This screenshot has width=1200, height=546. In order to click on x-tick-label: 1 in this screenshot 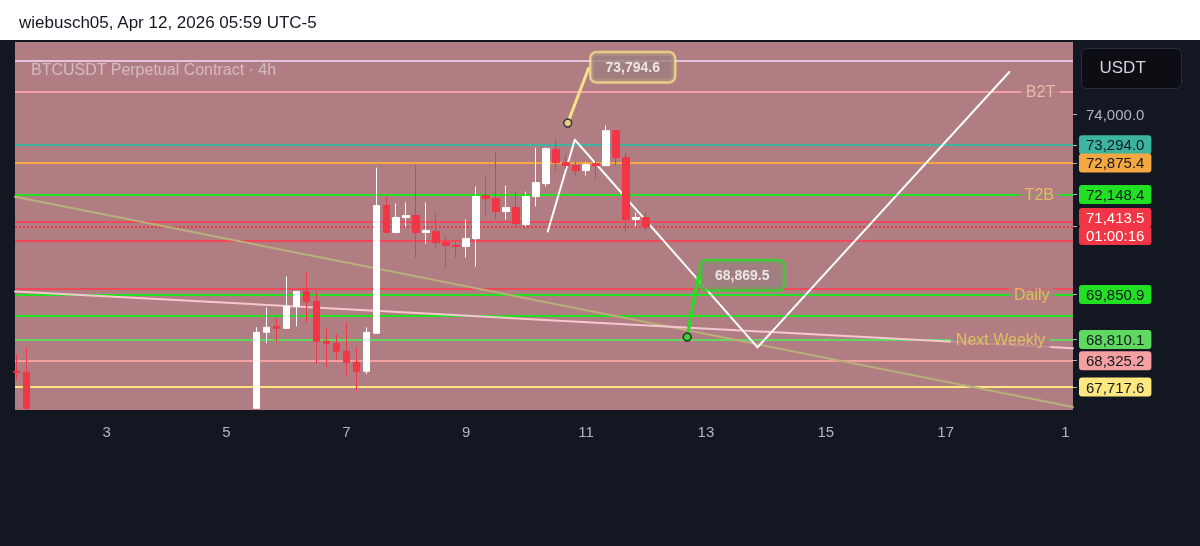, I will do `click(1065, 431)`.